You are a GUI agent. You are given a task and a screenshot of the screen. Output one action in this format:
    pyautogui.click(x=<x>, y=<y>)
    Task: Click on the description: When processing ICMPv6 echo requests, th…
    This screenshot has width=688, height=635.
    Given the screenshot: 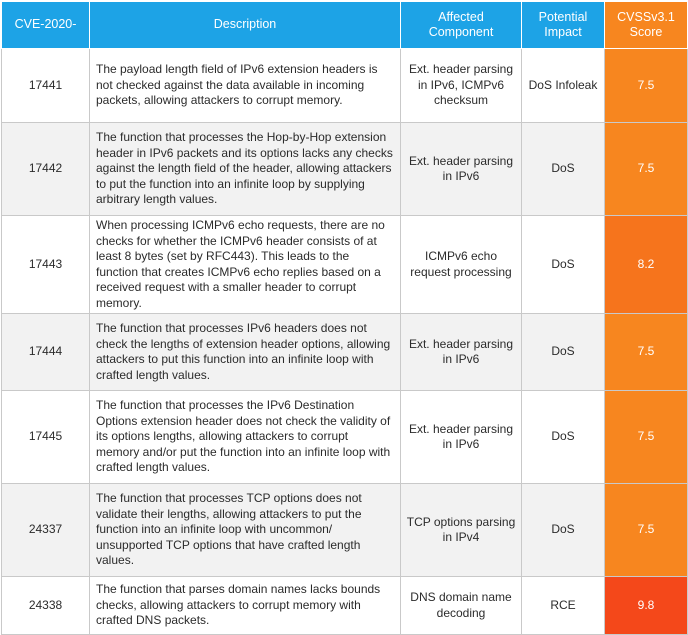 What is the action you would take?
    pyautogui.click(x=245, y=264)
    